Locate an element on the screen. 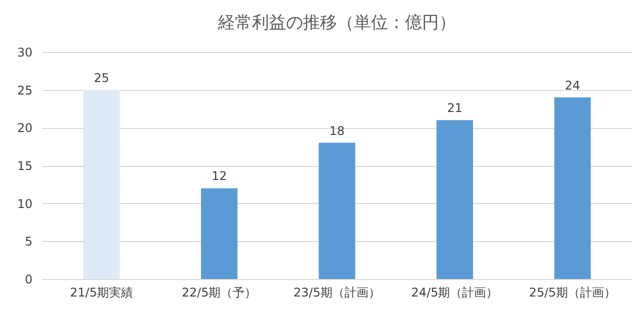 The width and height of the screenshot is (644, 325). x-tick-label: 22/5期（予） is located at coordinates (219, 293).